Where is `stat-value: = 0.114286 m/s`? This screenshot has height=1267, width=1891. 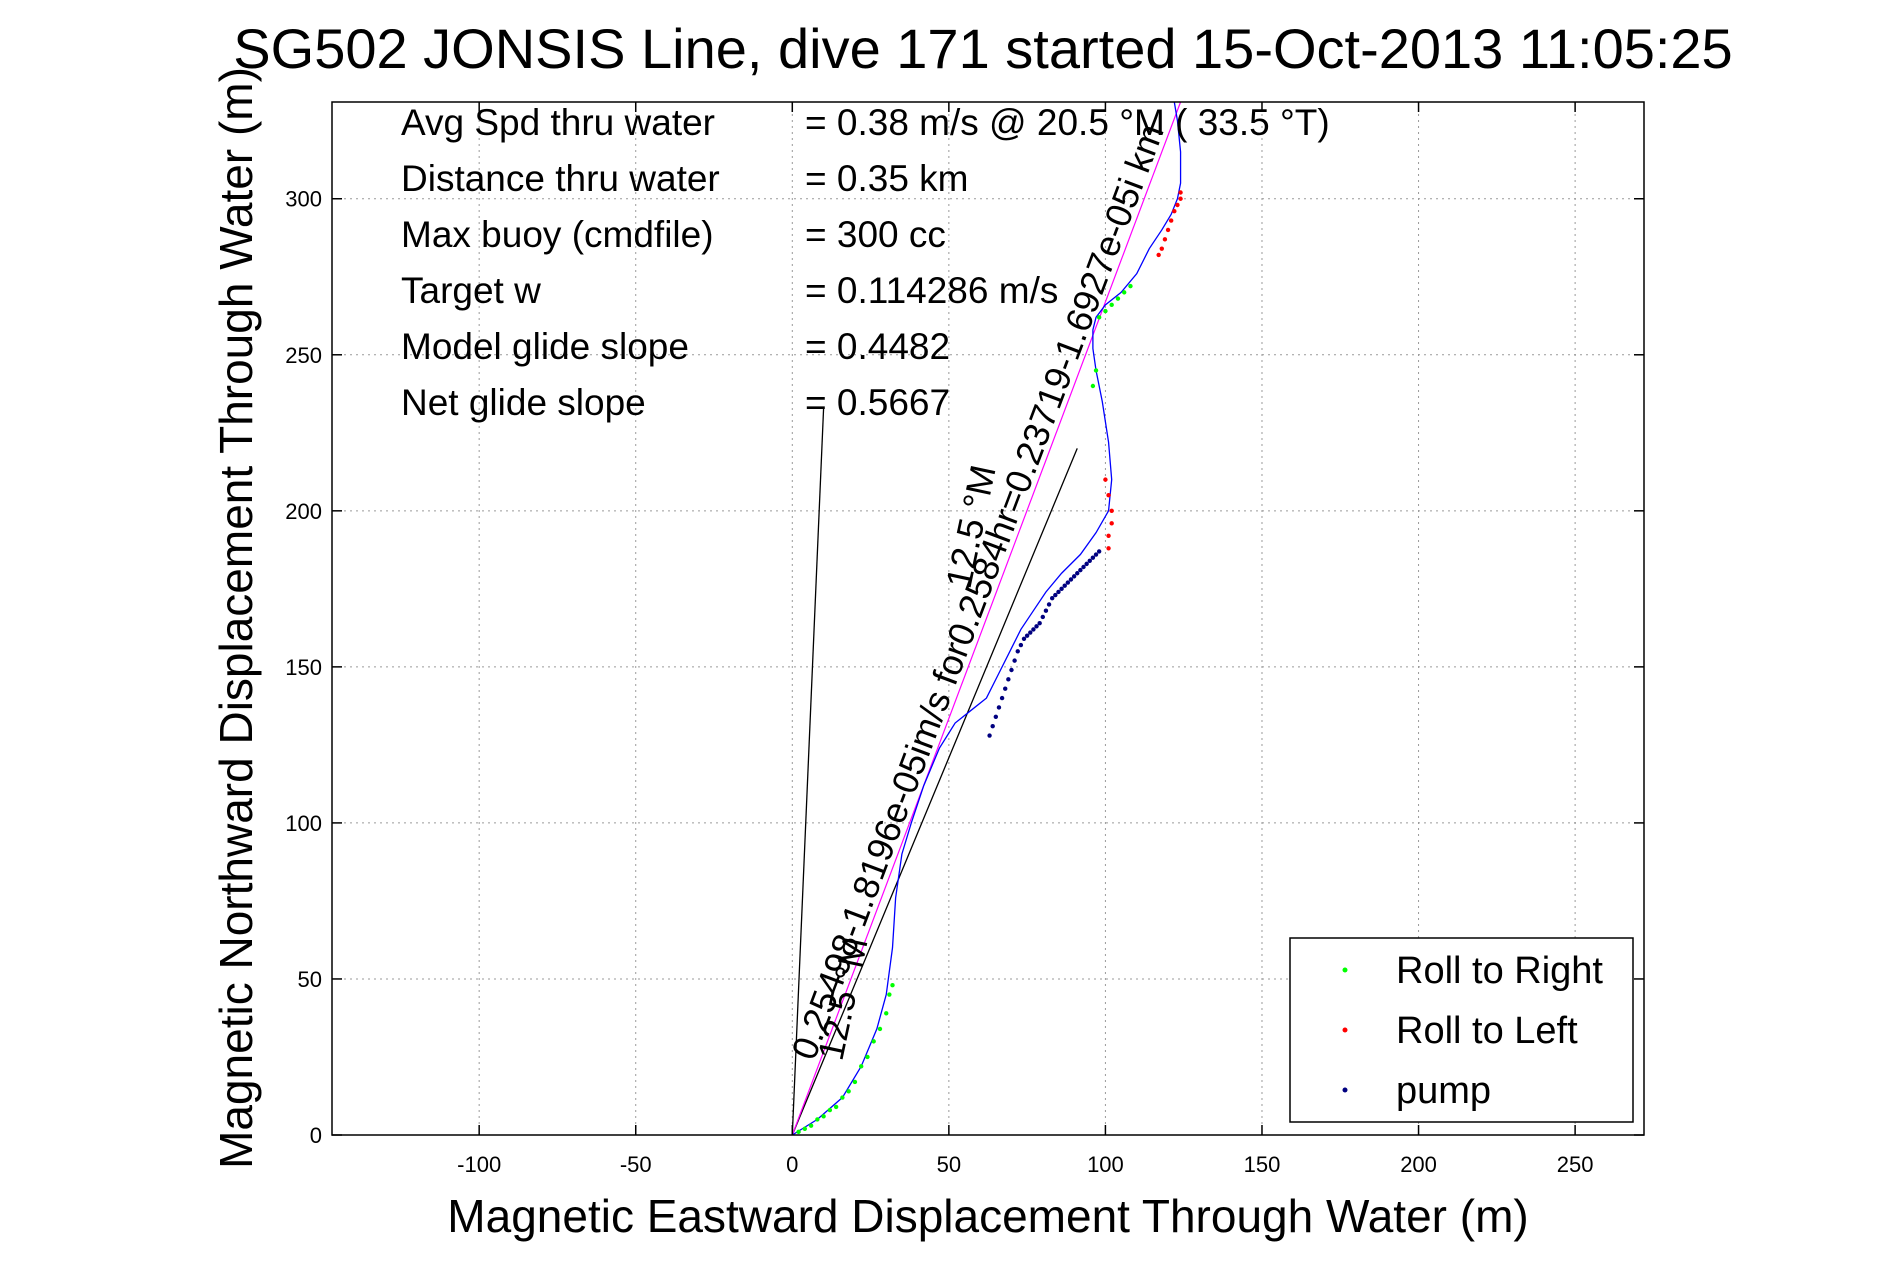
stat-value: = 0.114286 m/s is located at coordinates (931, 290).